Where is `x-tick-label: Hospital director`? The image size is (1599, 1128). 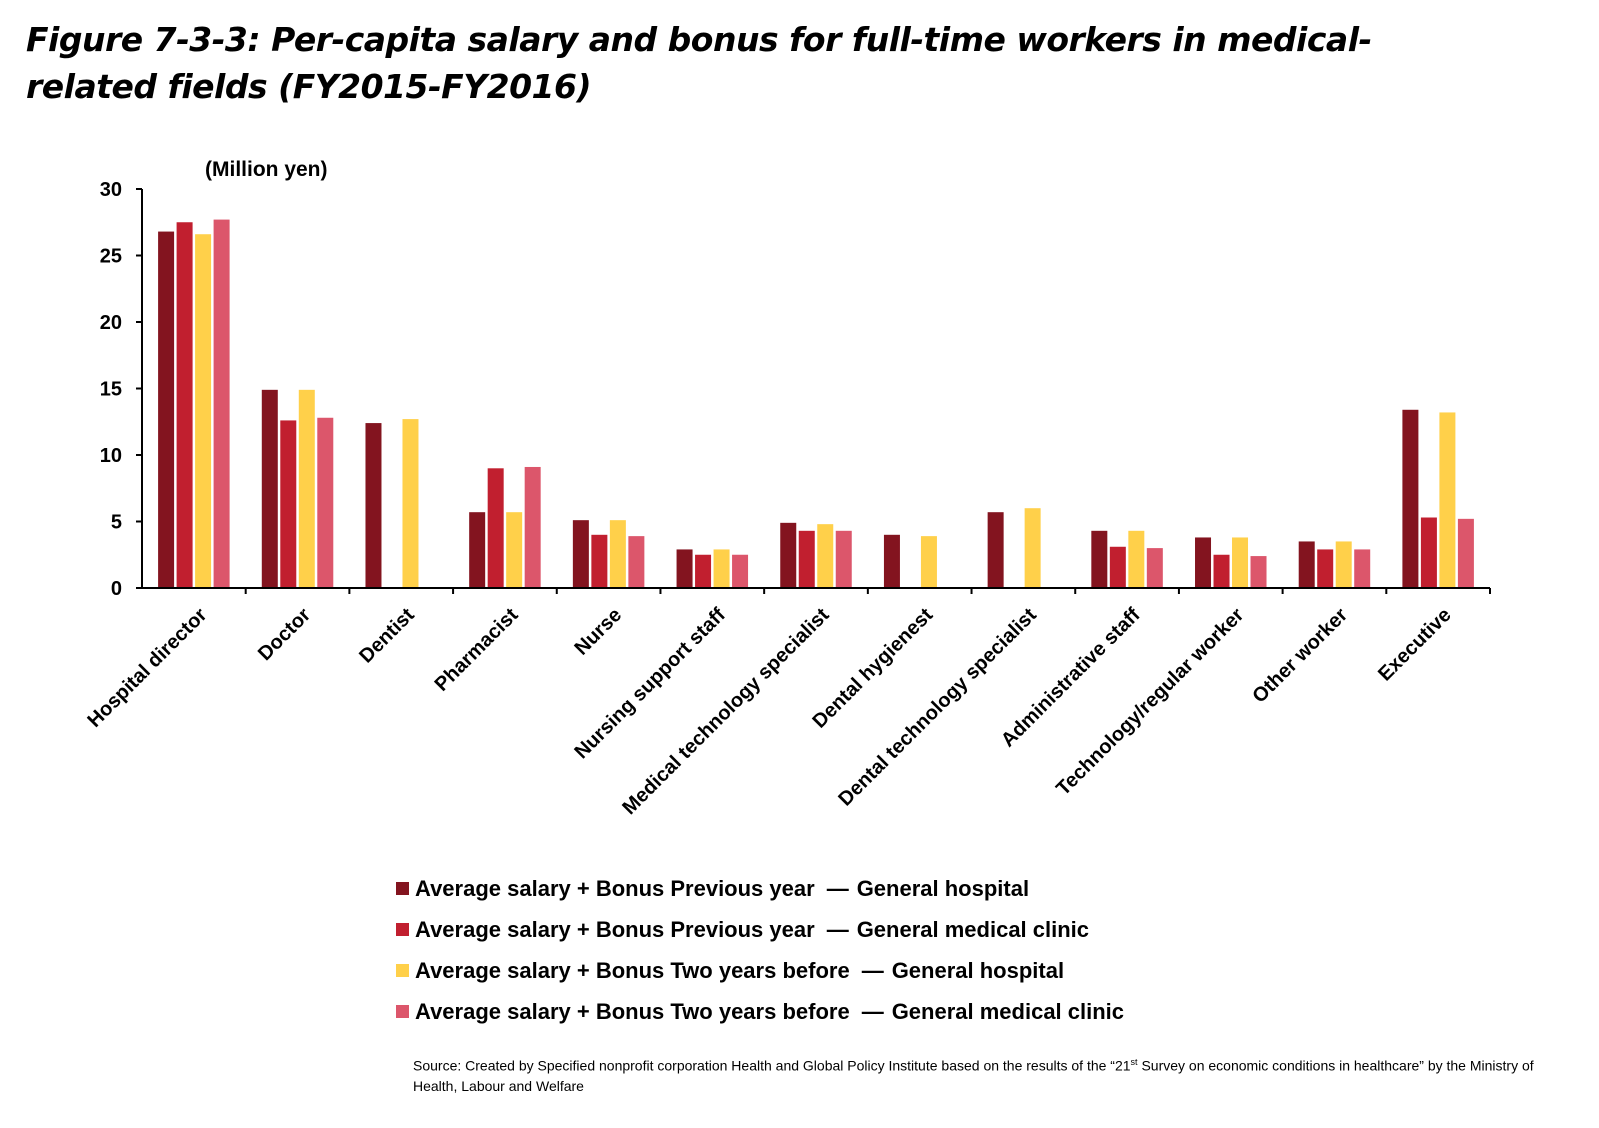 x-tick-label: Hospital director is located at coordinates (147, 668).